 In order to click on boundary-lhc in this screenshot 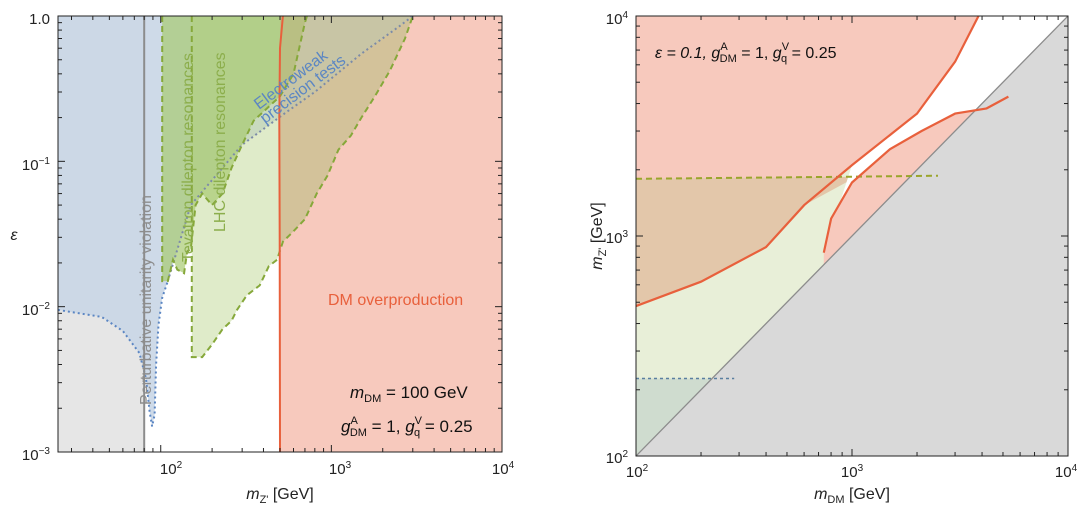, I will do `click(302, 187)`.